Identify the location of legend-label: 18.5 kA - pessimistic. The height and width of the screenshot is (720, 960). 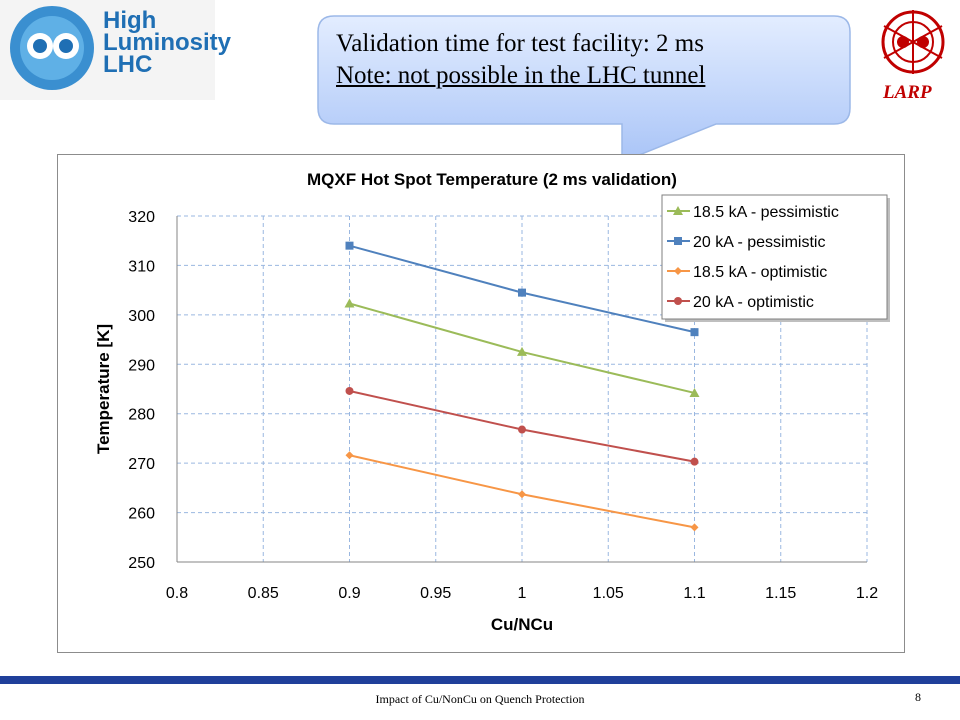
(766, 212).